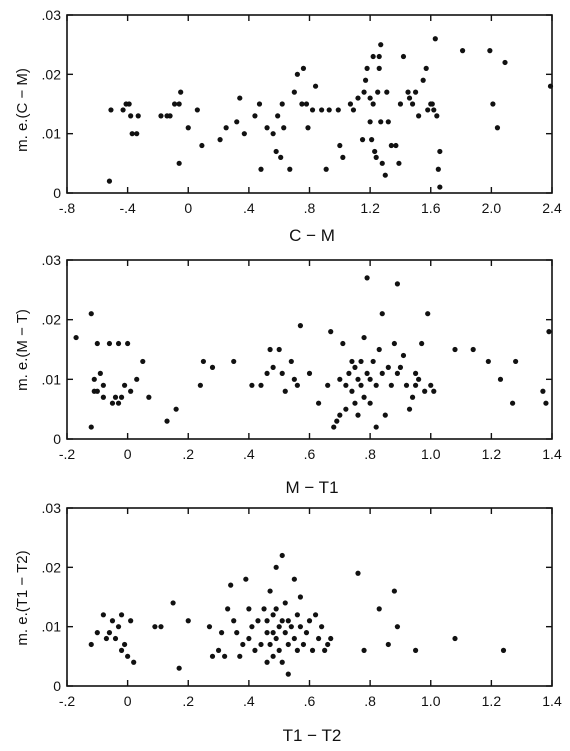 This screenshot has height=751, width=570. I want to click on x-tick-label: 0, so click(128, 701).